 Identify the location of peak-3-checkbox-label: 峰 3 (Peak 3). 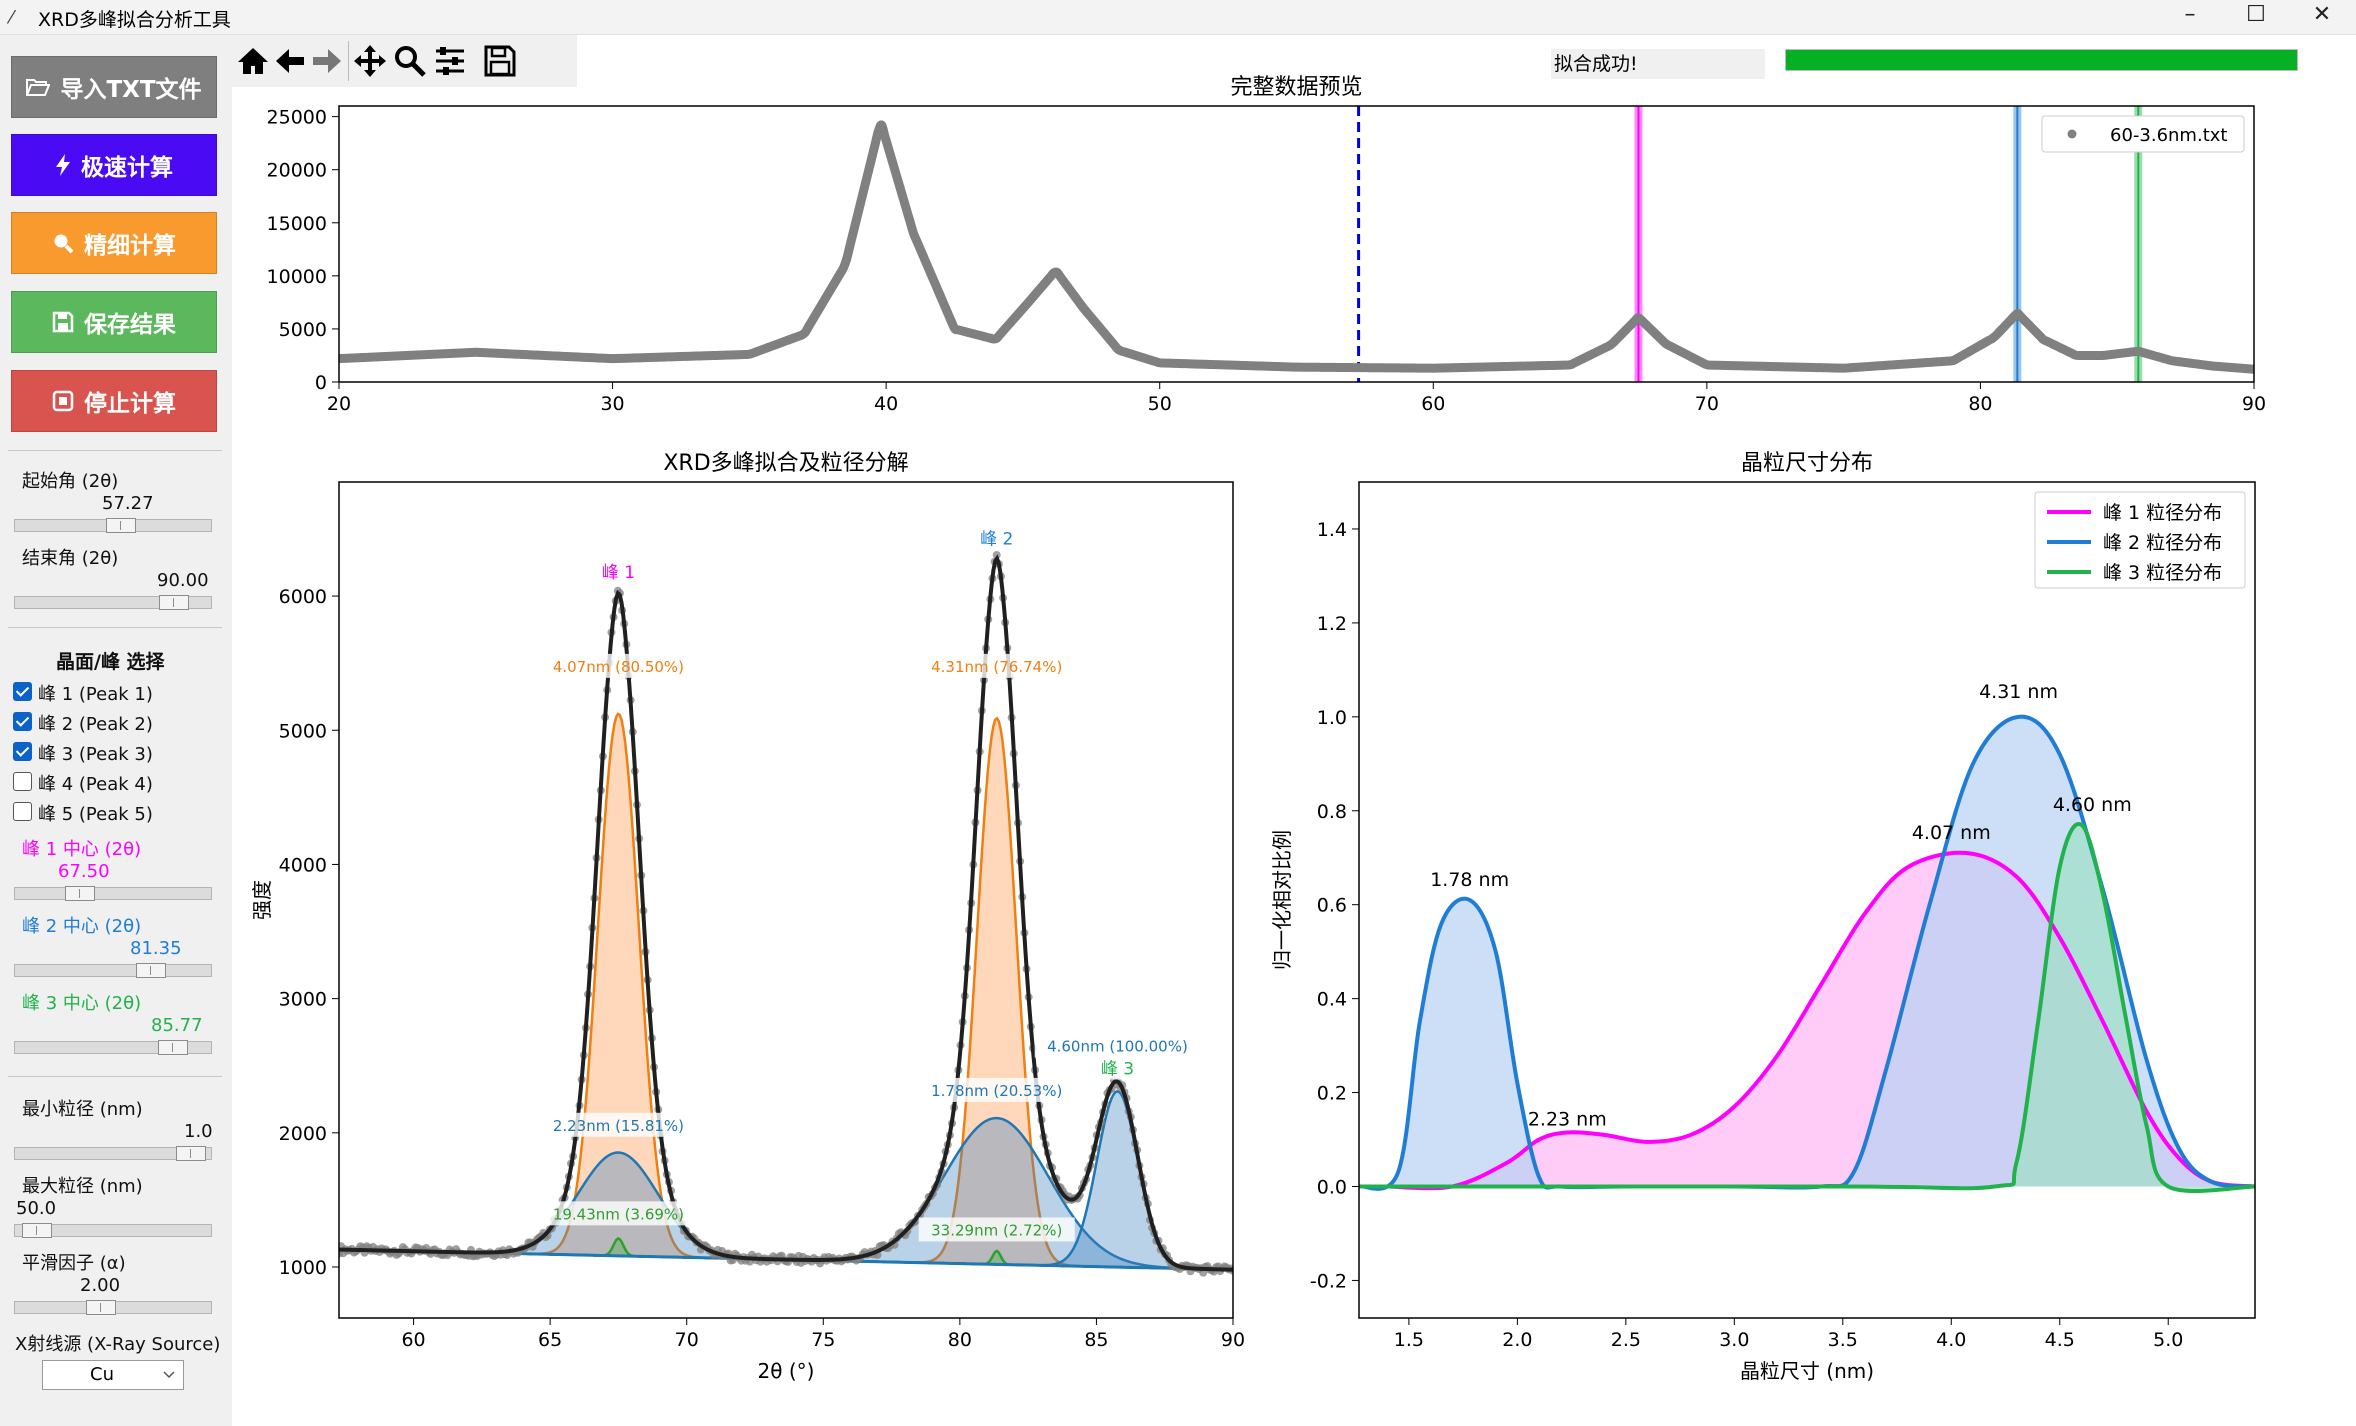
(95, 754).